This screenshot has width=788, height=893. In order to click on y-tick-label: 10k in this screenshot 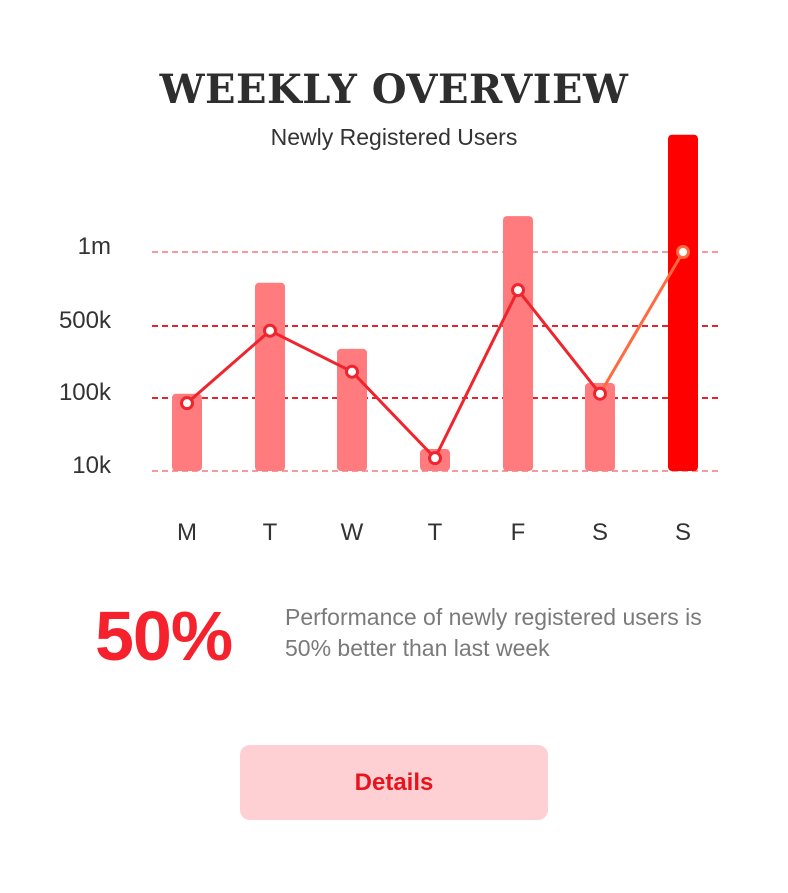, I will do `click(92, 465)`.